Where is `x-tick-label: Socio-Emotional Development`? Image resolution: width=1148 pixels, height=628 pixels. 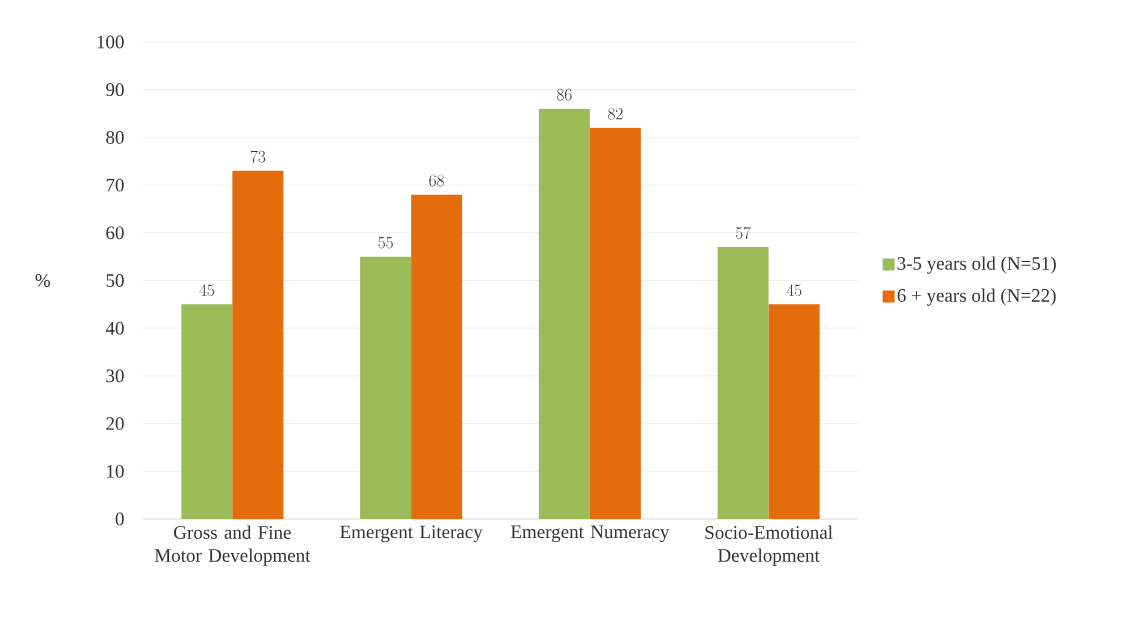
x-tick-label: Socio-Emotional Development is located at coordinates (769, 545).